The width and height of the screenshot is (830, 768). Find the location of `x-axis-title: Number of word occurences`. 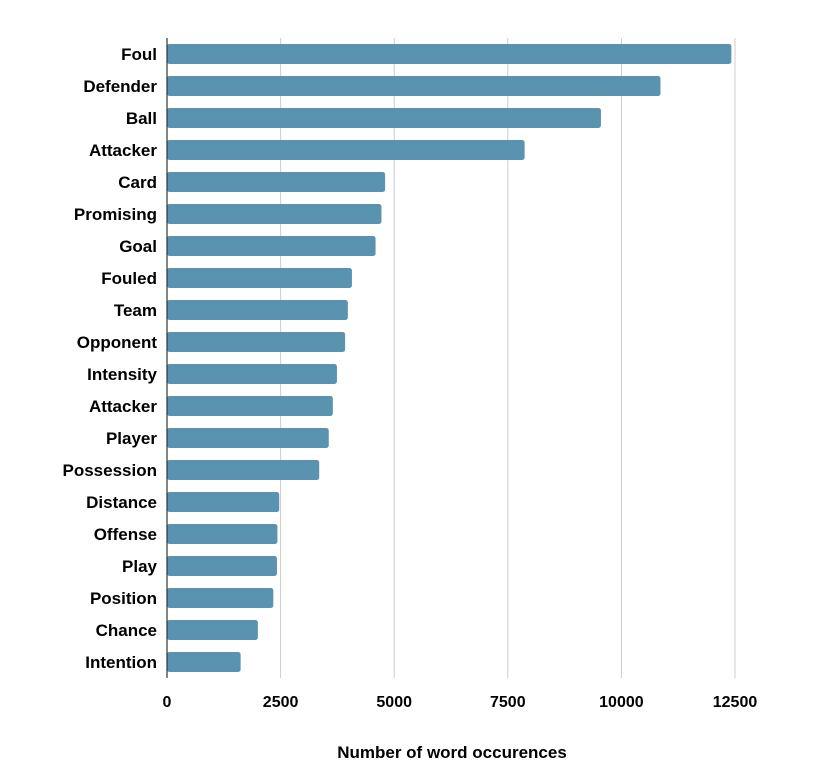

x-axis-title: Number of word occurences is located at coordinates (452, 752).